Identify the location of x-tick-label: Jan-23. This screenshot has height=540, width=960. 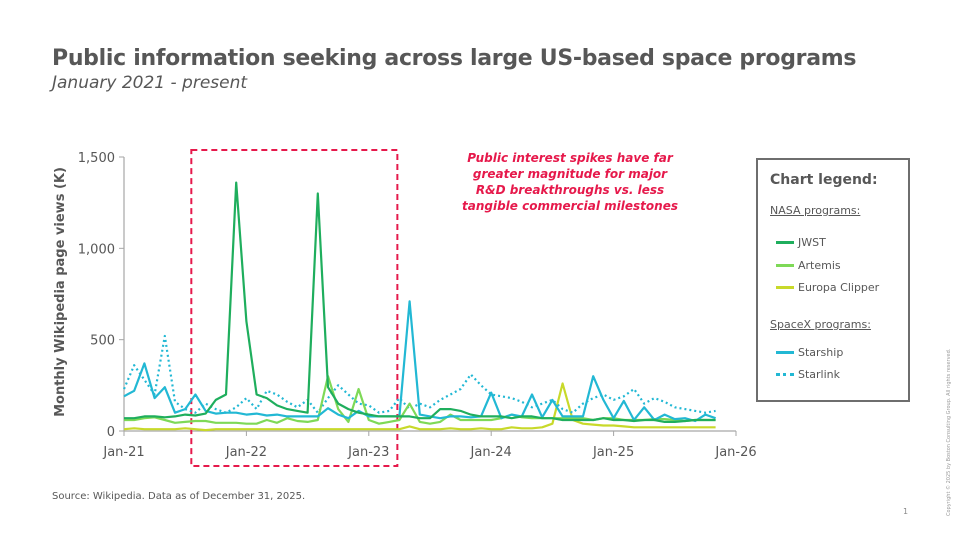
(368, 452).